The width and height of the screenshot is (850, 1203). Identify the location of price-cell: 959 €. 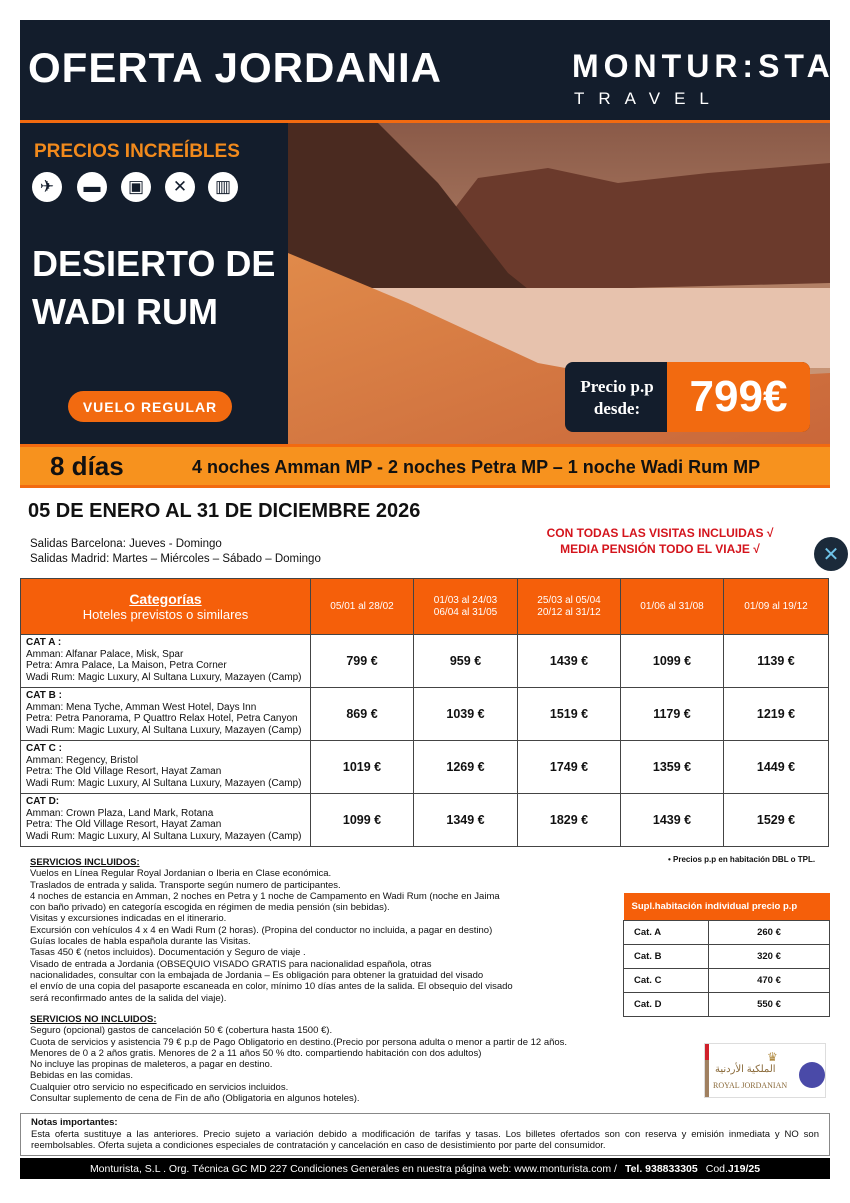
(465, 661).